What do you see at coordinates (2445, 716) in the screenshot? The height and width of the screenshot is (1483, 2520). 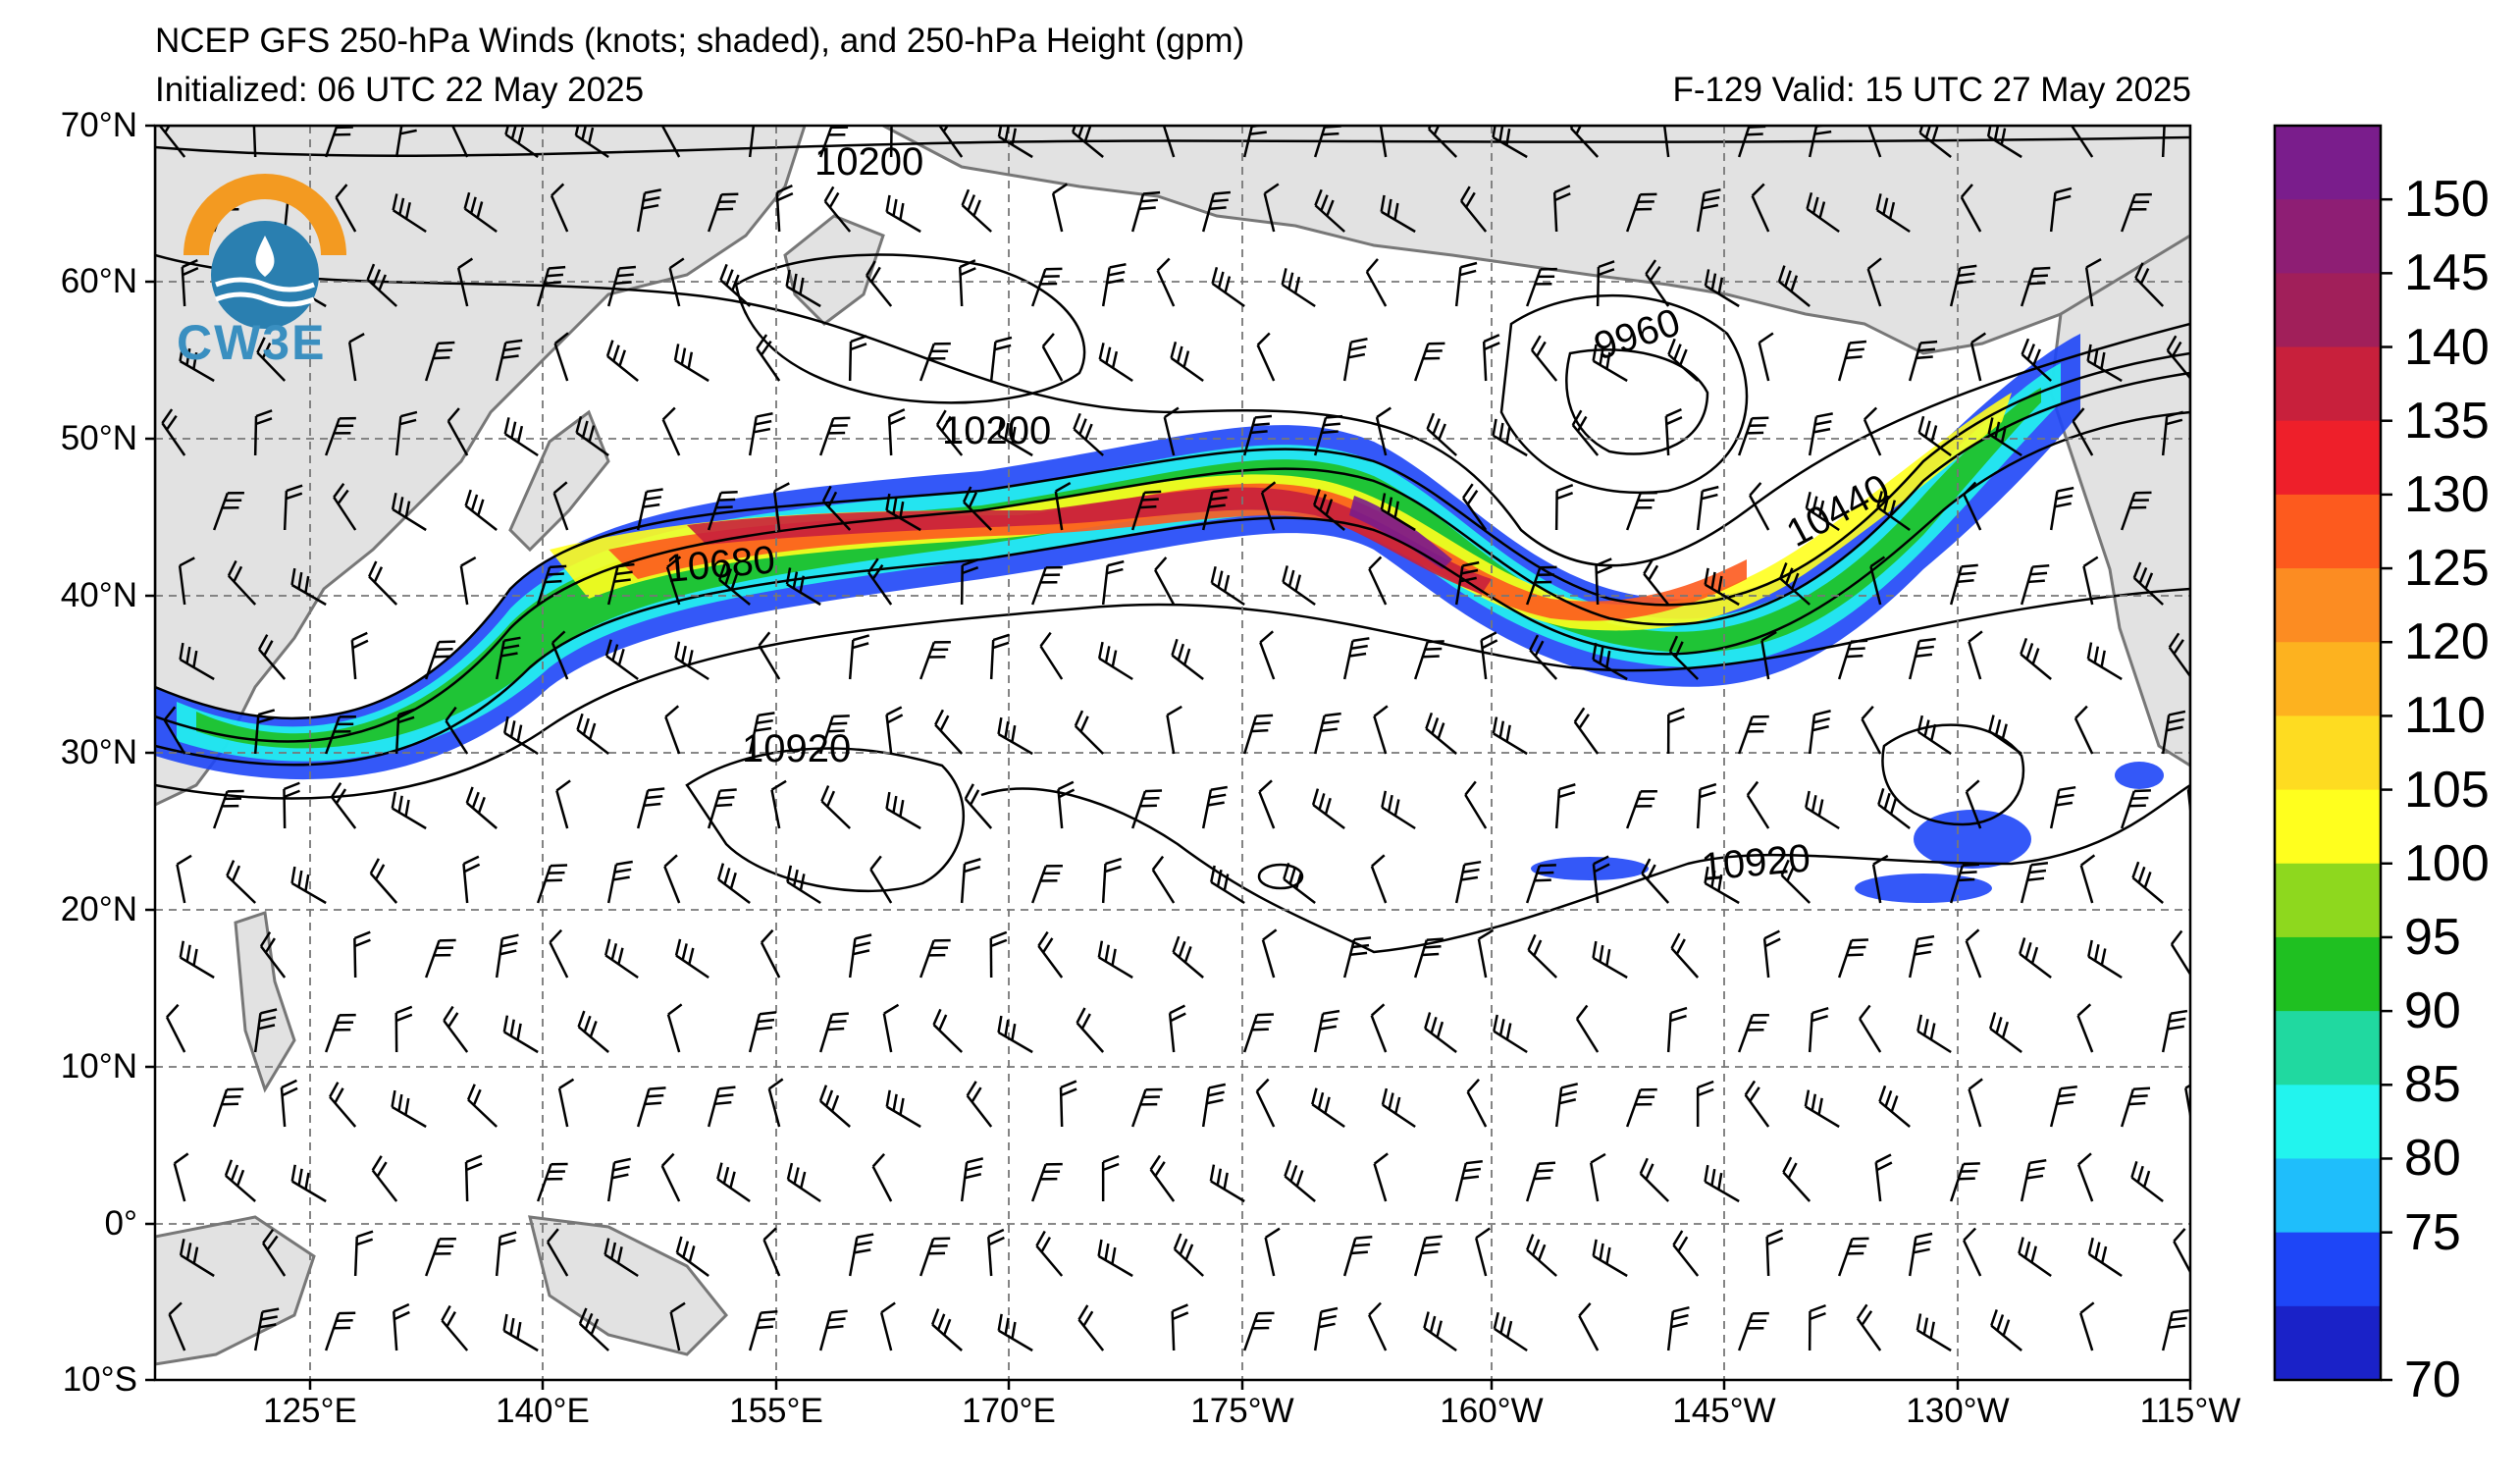 I see `colorbar-label: 110` at bounding box center [2445, 716].